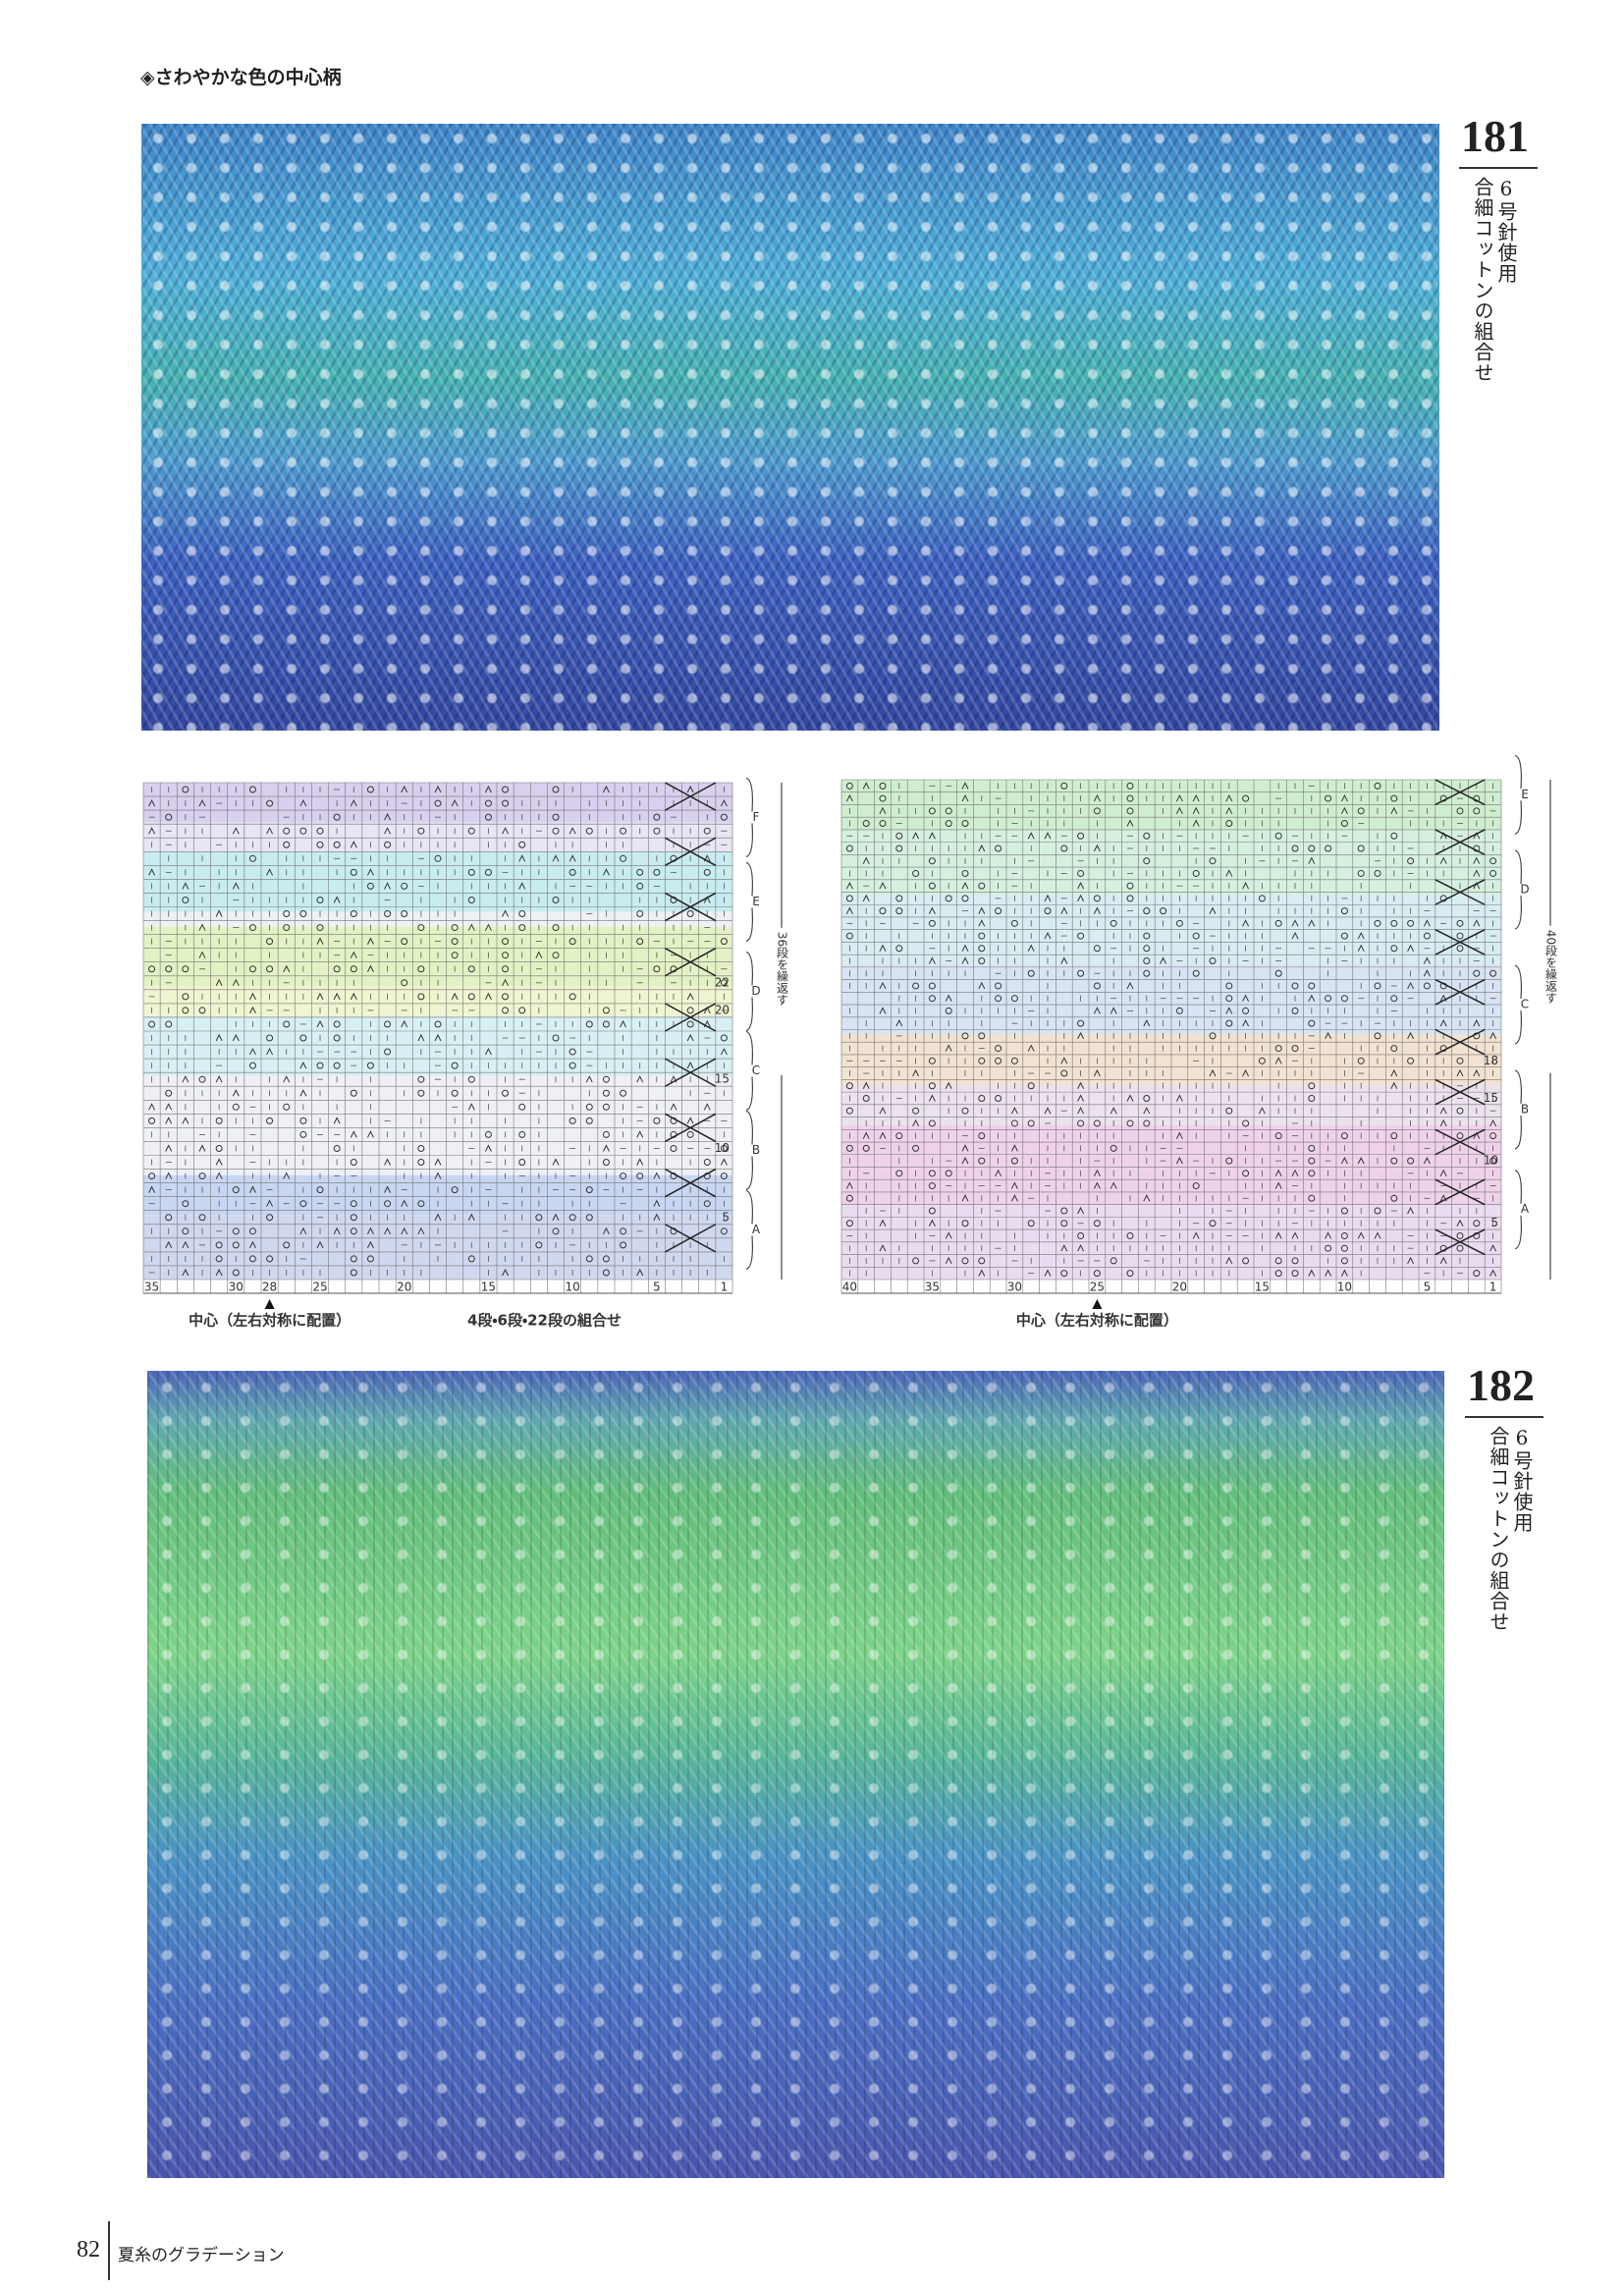  What do you see at coordinates (1525, 1209) in the screenshot?
I see `section-letter: A` at bounding box center [1525, 1209].